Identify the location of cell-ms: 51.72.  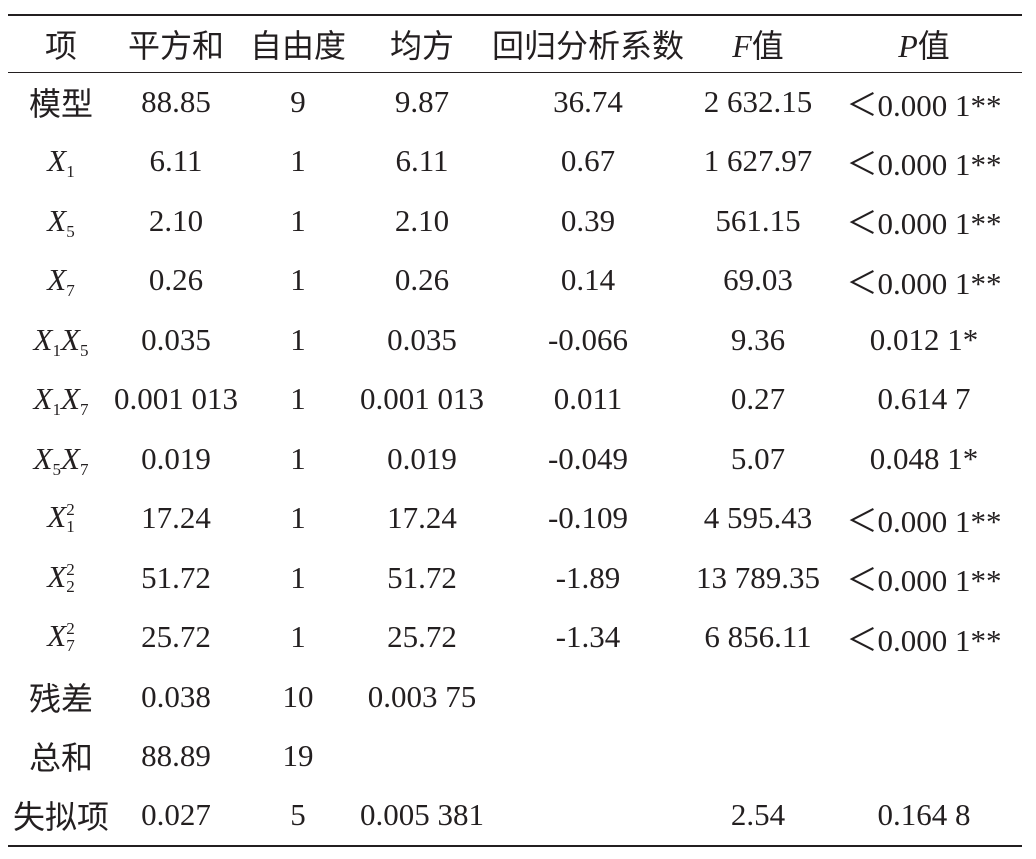
(422, 577).